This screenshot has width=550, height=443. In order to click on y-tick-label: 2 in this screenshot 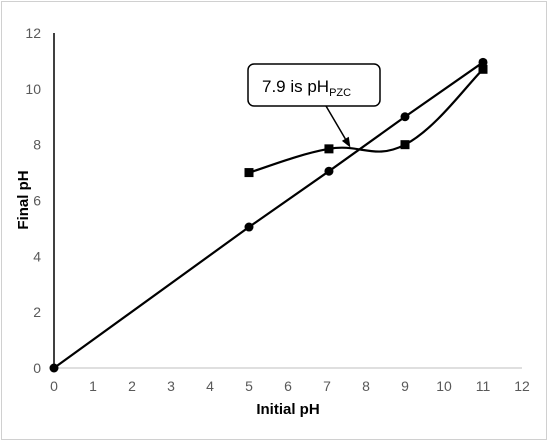, I will do `click(37, 312)`.